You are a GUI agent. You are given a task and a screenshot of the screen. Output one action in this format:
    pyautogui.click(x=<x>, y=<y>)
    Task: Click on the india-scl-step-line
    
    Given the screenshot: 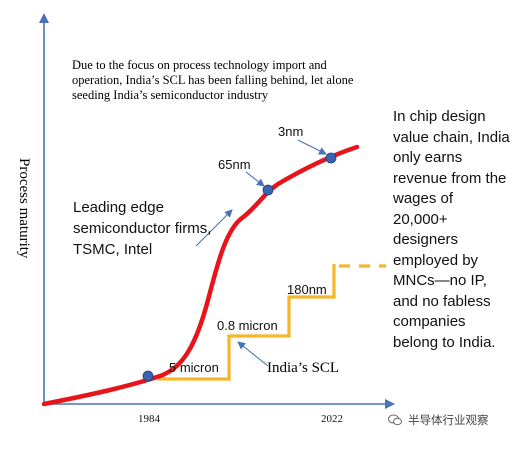 What is the action you would take?
    pyautogui.click(x=247, y=322)
    